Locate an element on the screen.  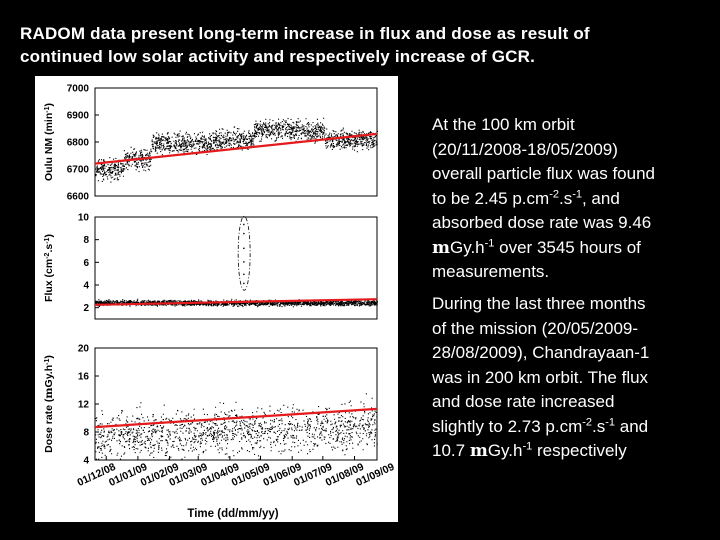
p2-line4: was in 200 km orbit. The flux is located at coordinates (540, 377).